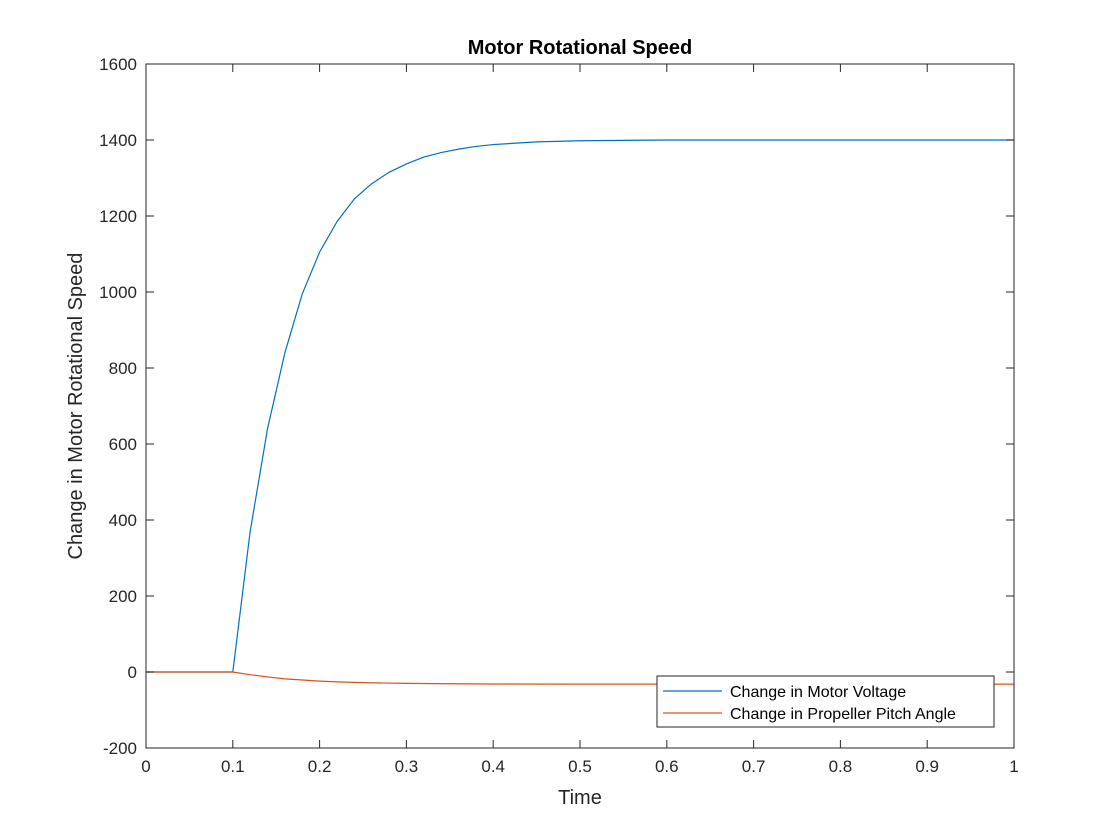 This screenshot has width=1120, height=840. Describe the element at coordinates (123, 368) in the screenshot. I see `y-tick-label: 800` at that location.